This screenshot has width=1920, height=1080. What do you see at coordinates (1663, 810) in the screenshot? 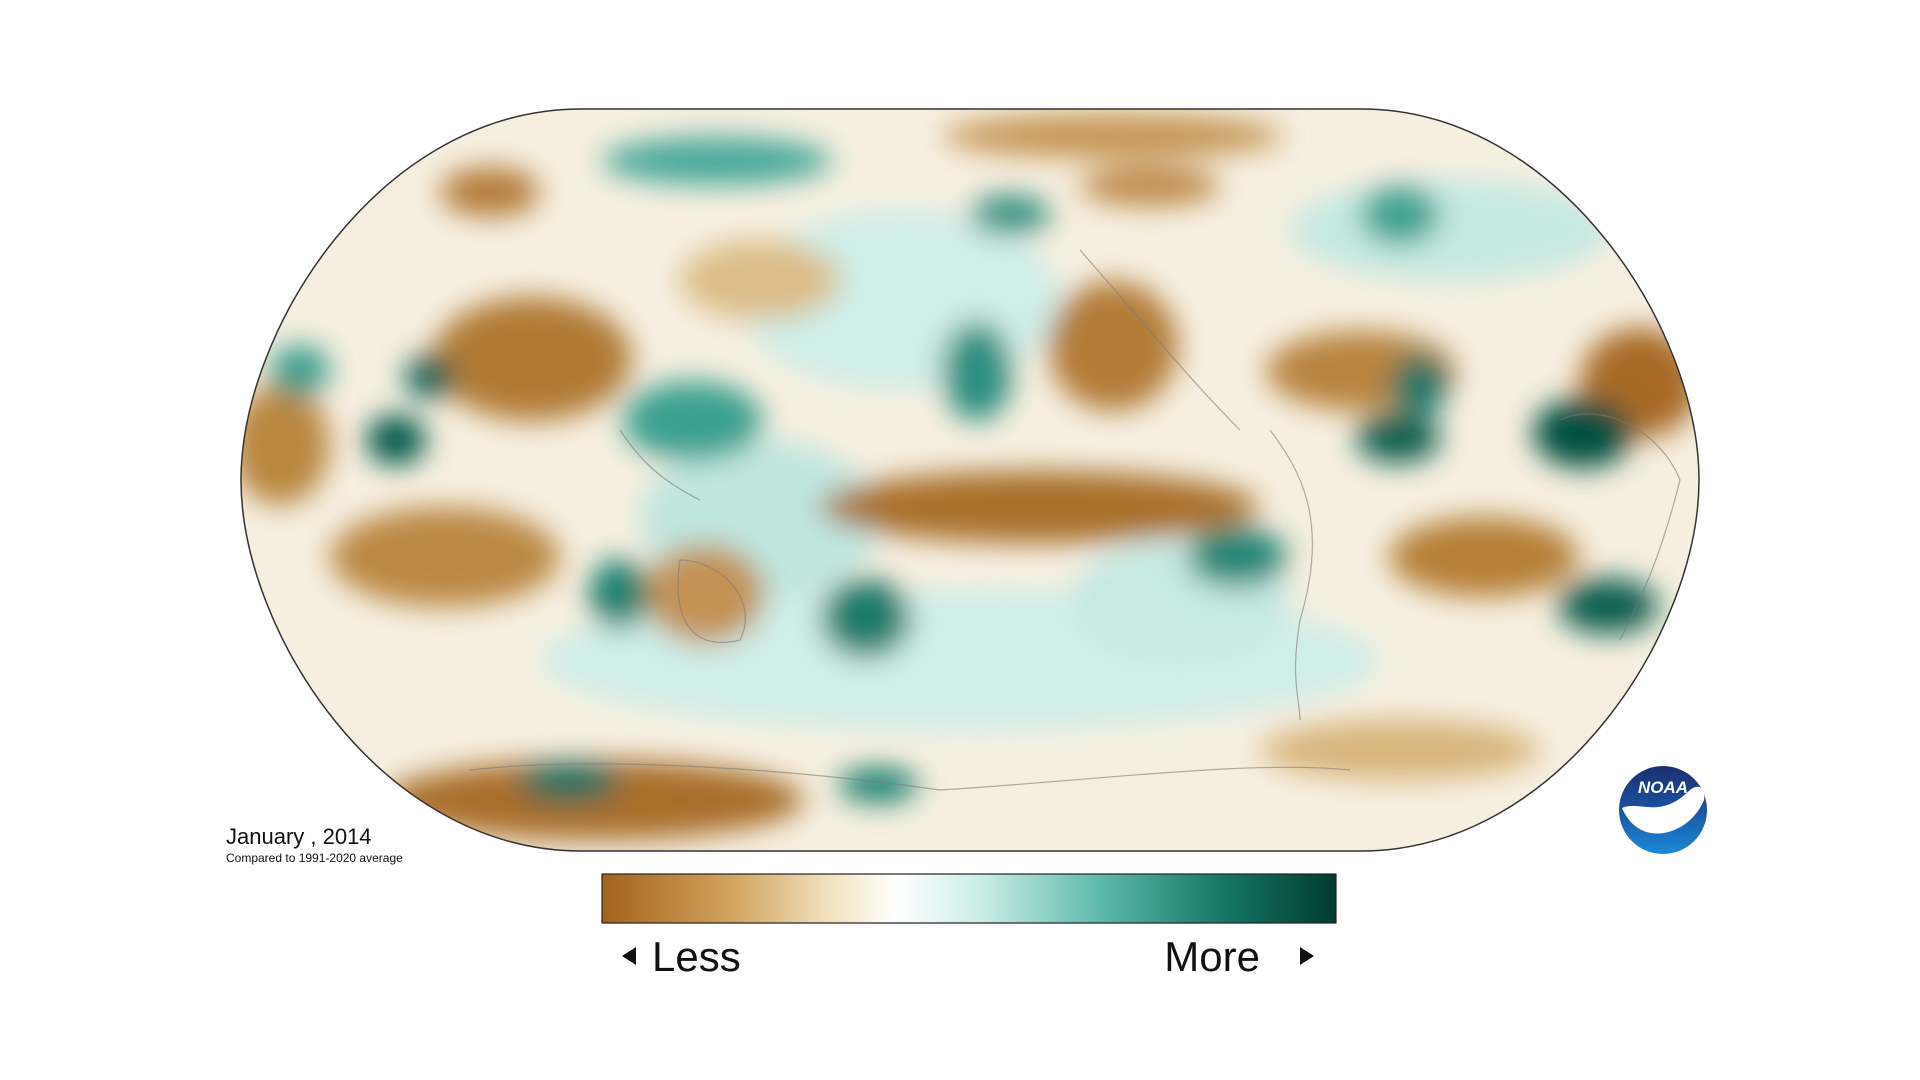
I see `noaa-logo: NOAA` at bounding box center [1663, 810].